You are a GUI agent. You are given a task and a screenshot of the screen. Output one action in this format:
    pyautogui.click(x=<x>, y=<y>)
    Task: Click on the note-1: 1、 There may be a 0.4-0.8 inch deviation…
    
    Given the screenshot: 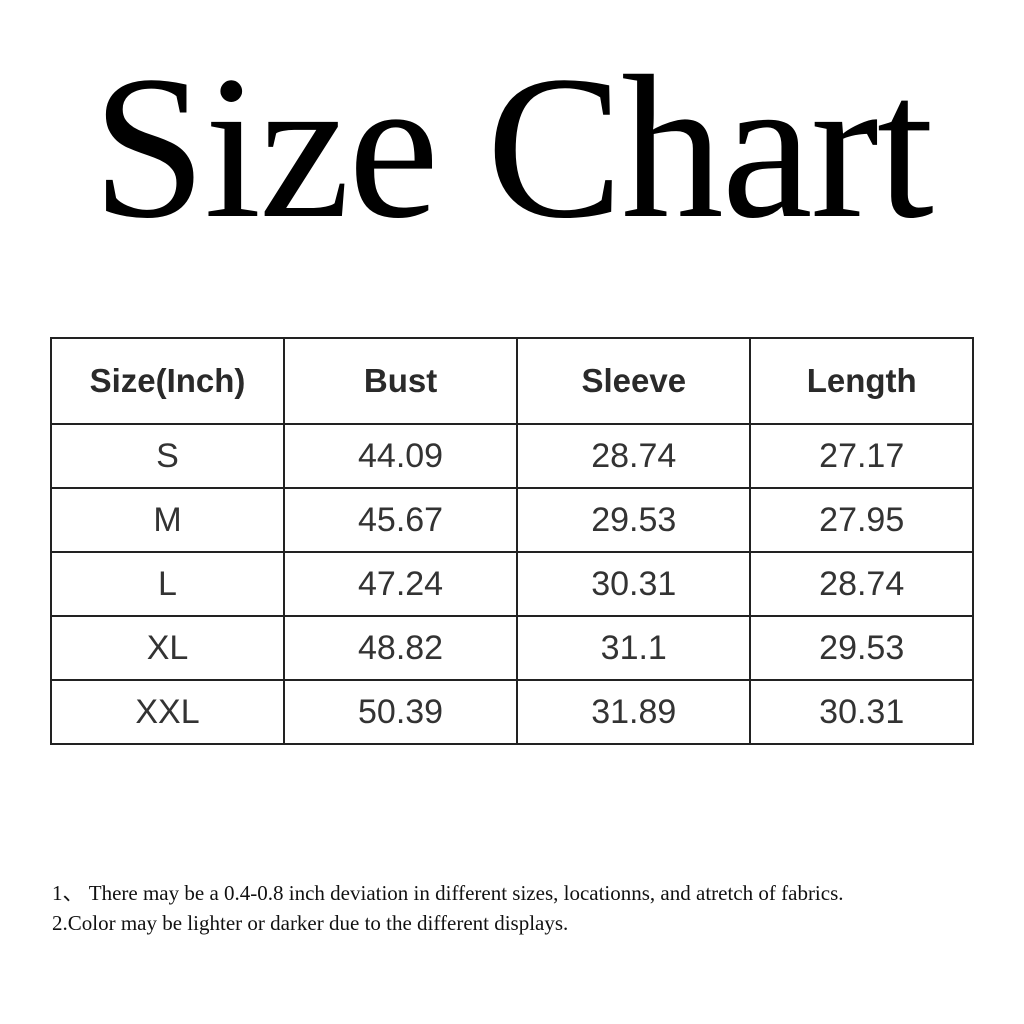 What is the action you would take?
    pyautogui.click(x=448, y=893)
    